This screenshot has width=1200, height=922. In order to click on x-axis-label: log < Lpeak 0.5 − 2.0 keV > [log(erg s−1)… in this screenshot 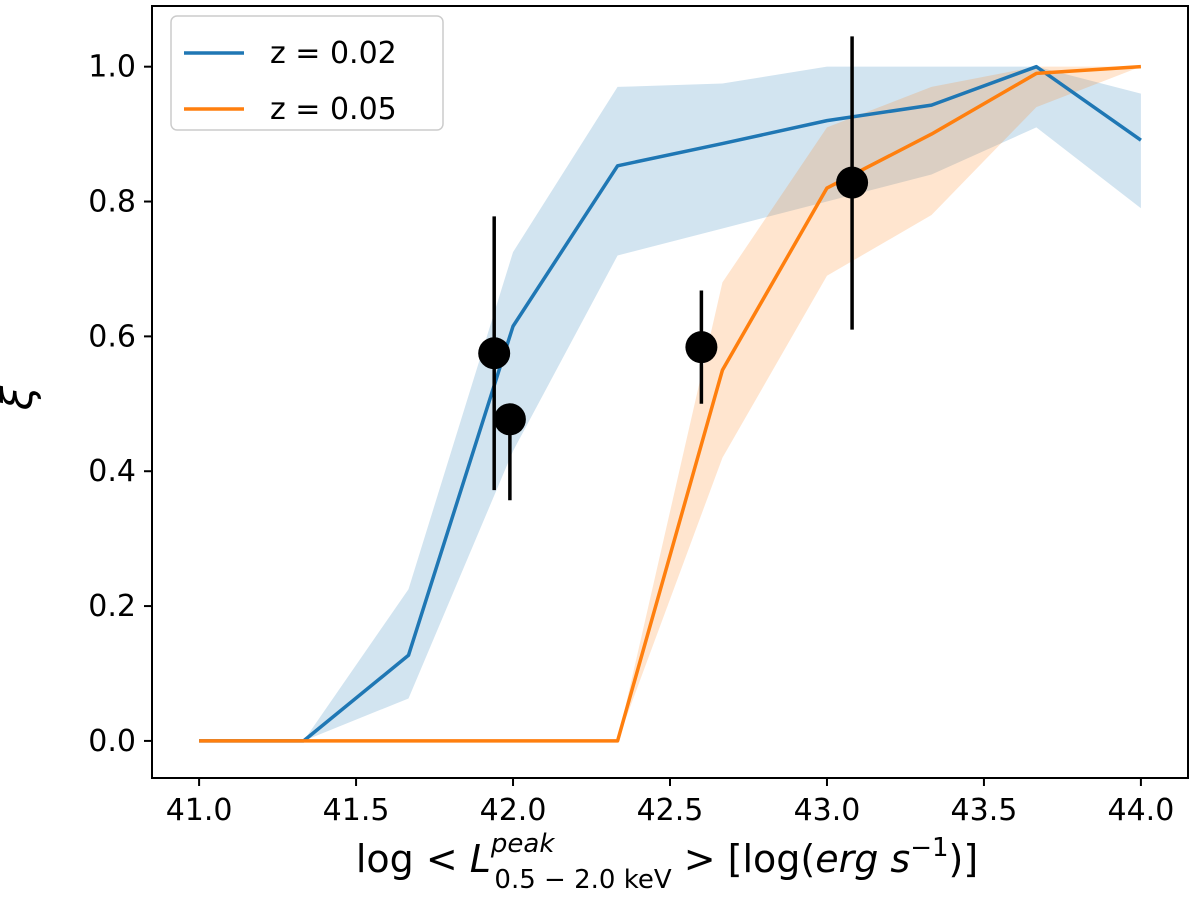, I will do `click(667, 862)`.